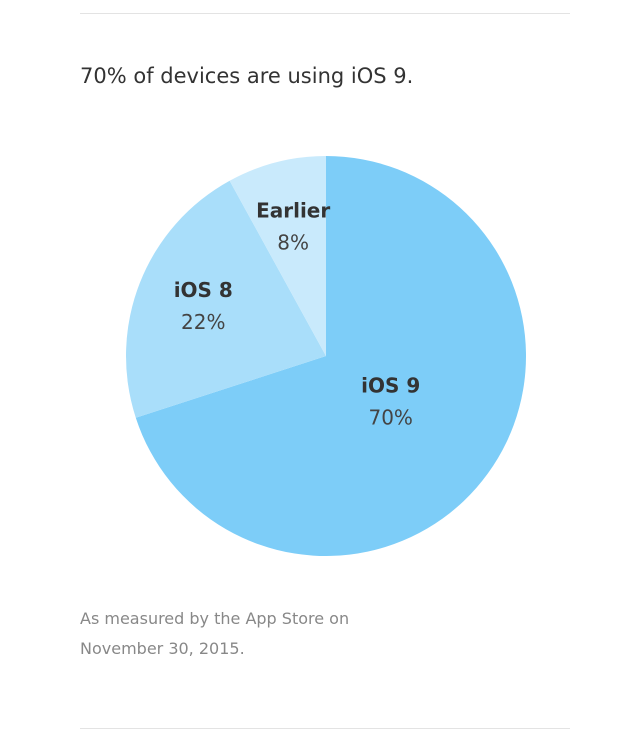 The width and height of the screenshot is (640, 742). I want to click on top-rule, so click(325, 13).